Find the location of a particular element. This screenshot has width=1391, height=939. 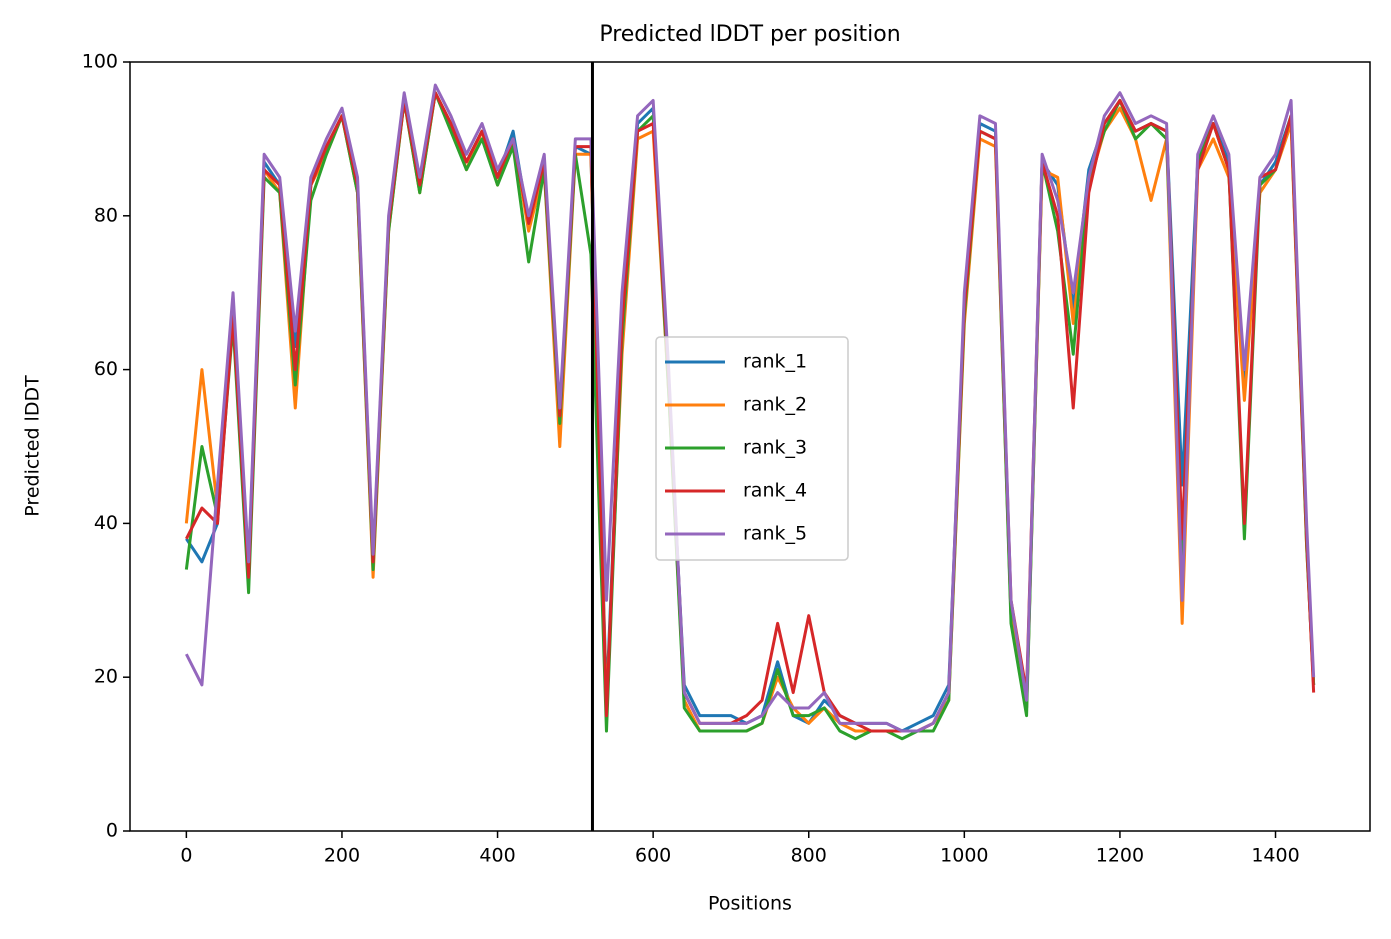

x-tick-label: 1200 is located at coordinates (1120, 856).